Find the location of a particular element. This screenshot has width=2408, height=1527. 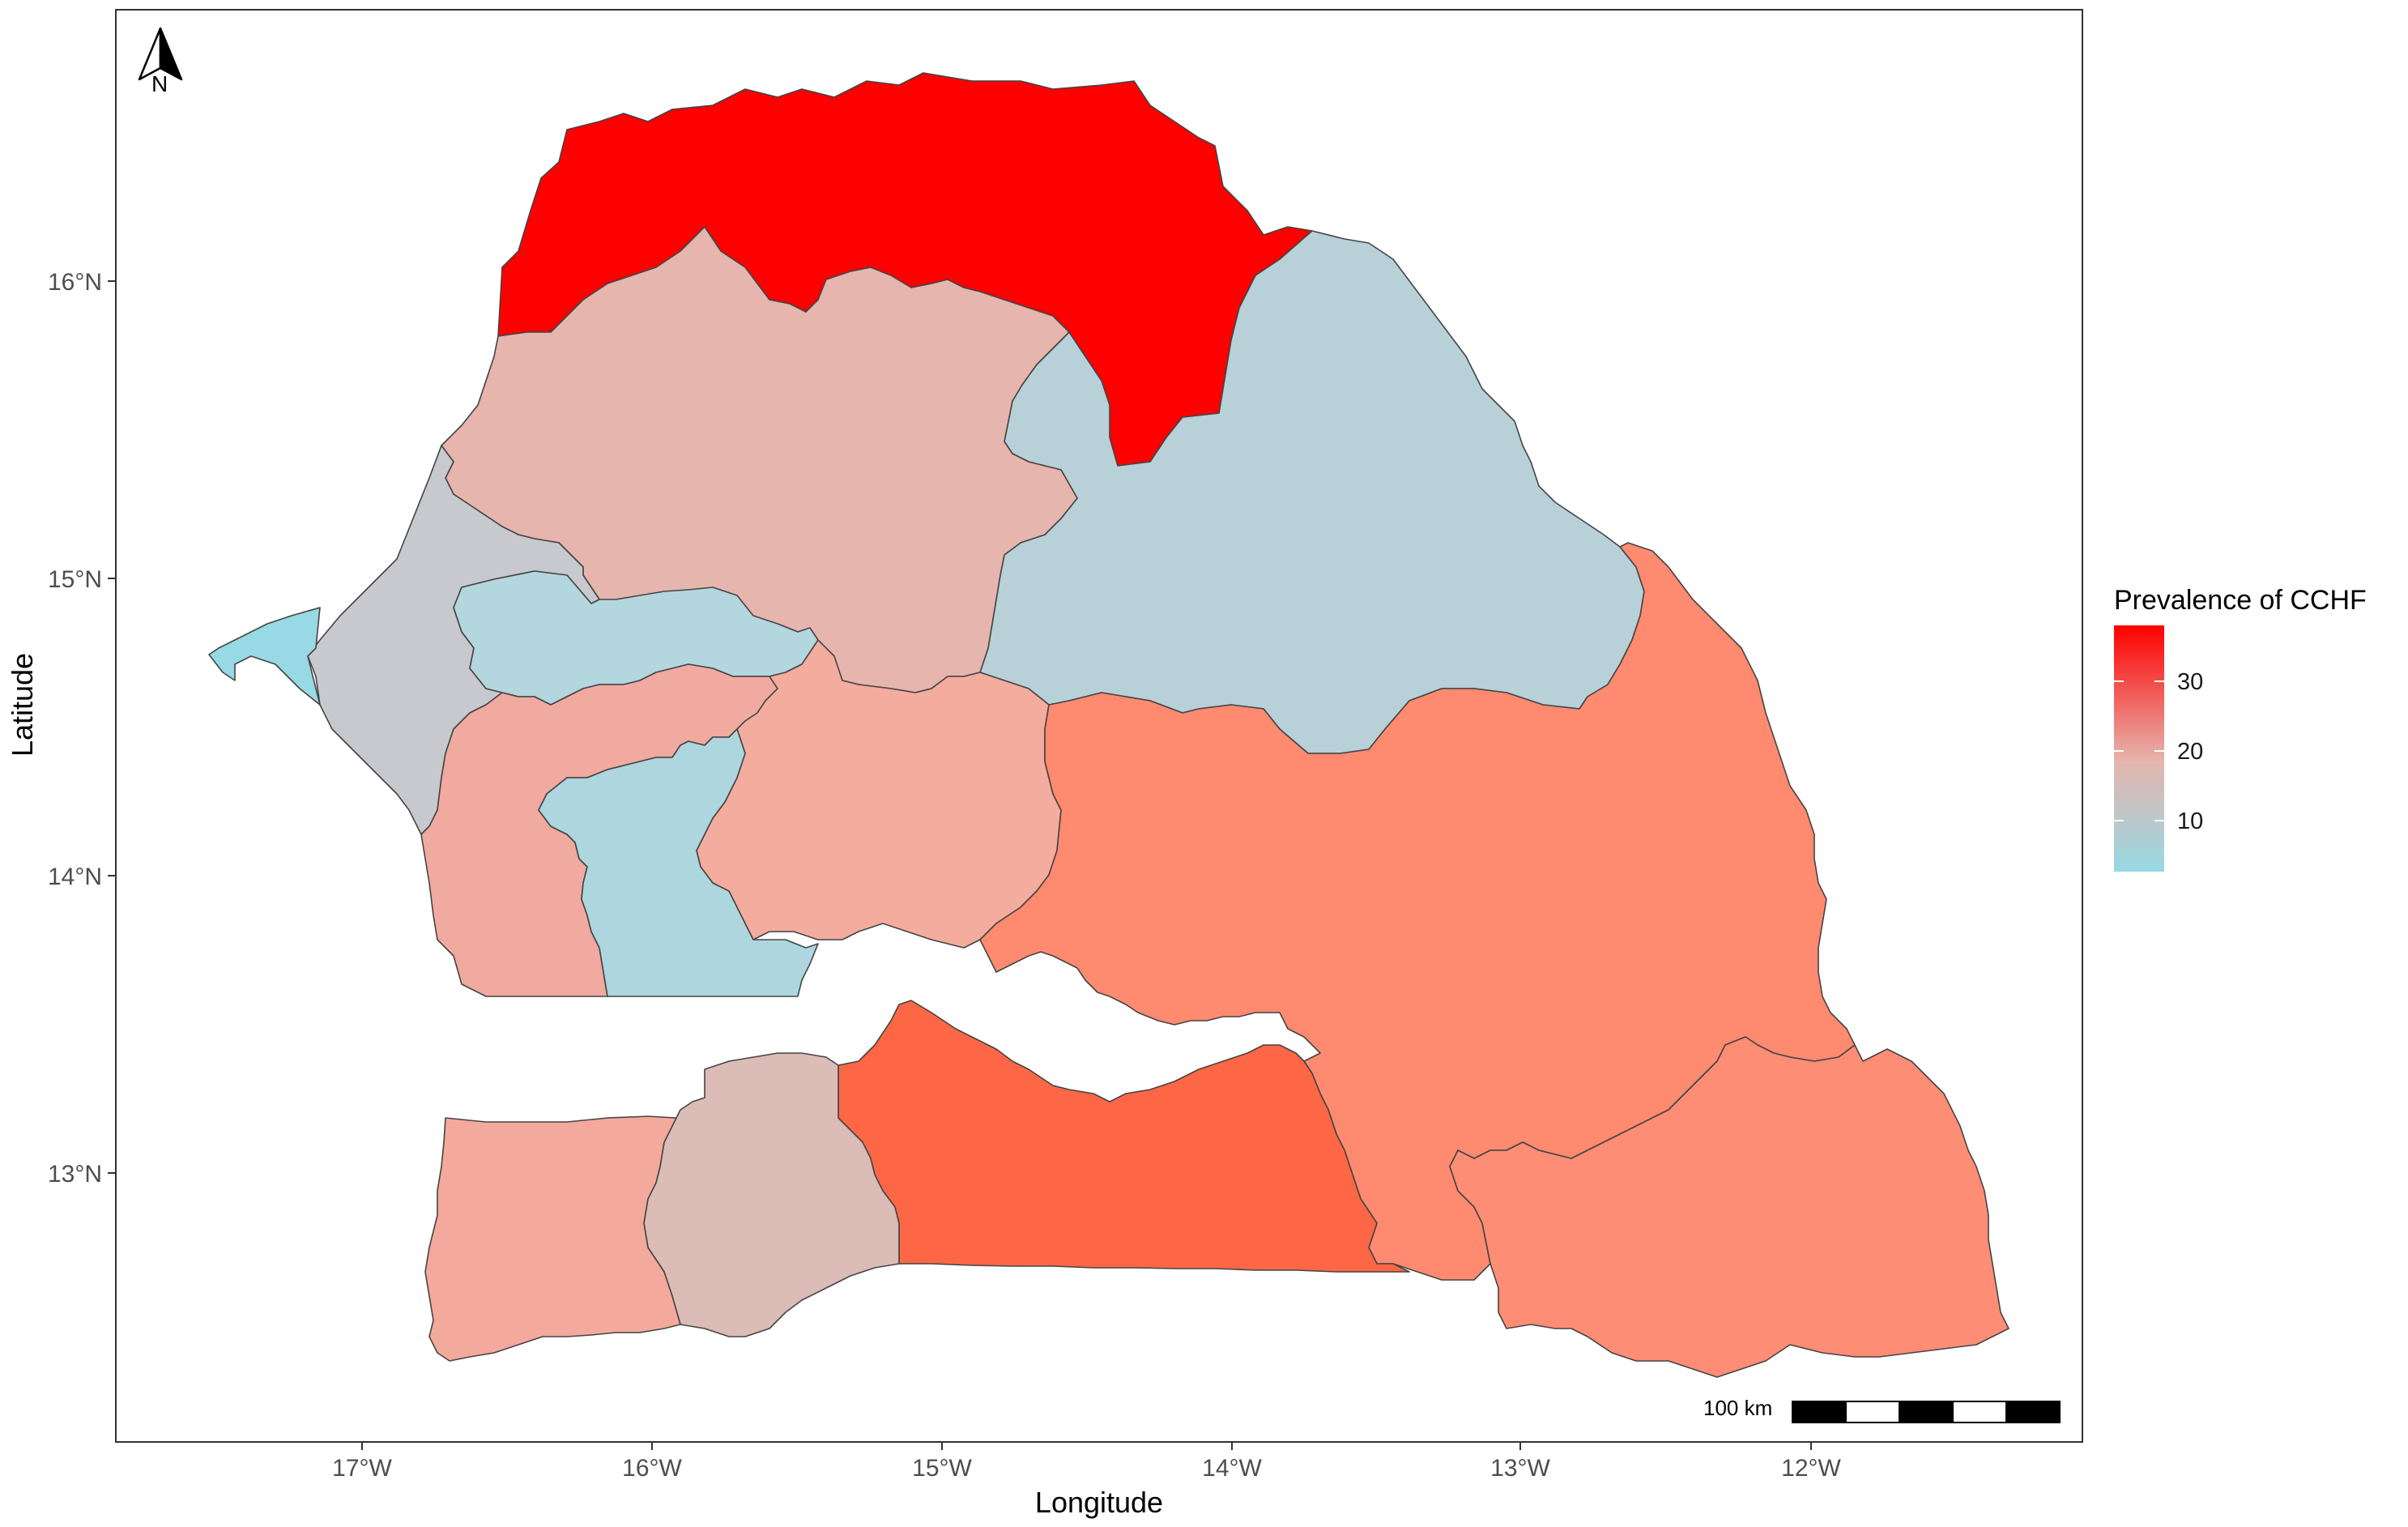

scale-bar: 100 km is located at coordinates (1882, 1409).